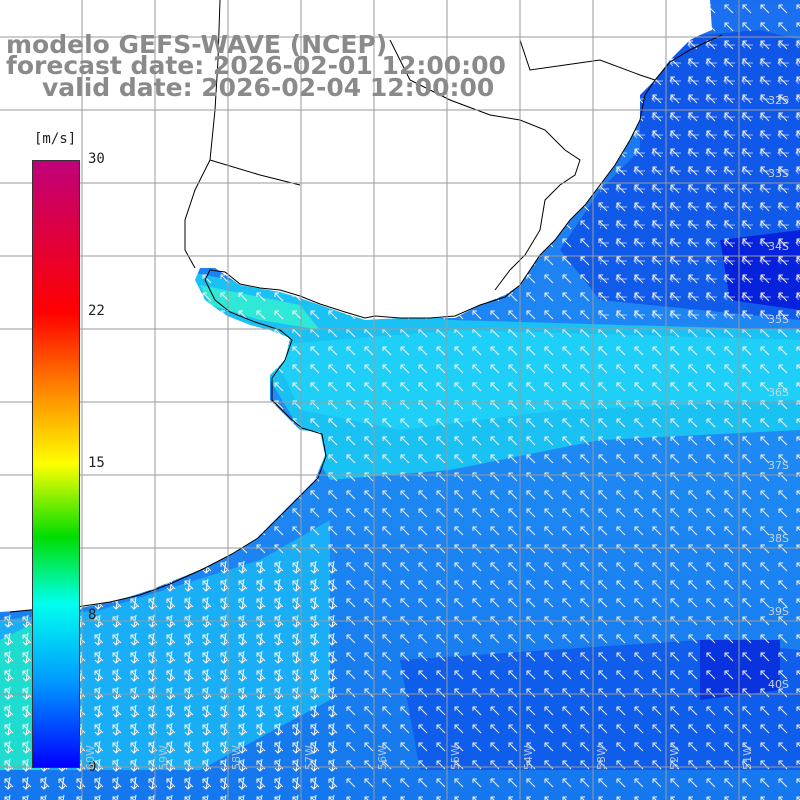 Image resolution: width=800 pixels, height=800 pixels. What do you see at coordinates (778, 173) in the screenshot?
I see `lat-label: 33S` at bounding box center [778, 173].